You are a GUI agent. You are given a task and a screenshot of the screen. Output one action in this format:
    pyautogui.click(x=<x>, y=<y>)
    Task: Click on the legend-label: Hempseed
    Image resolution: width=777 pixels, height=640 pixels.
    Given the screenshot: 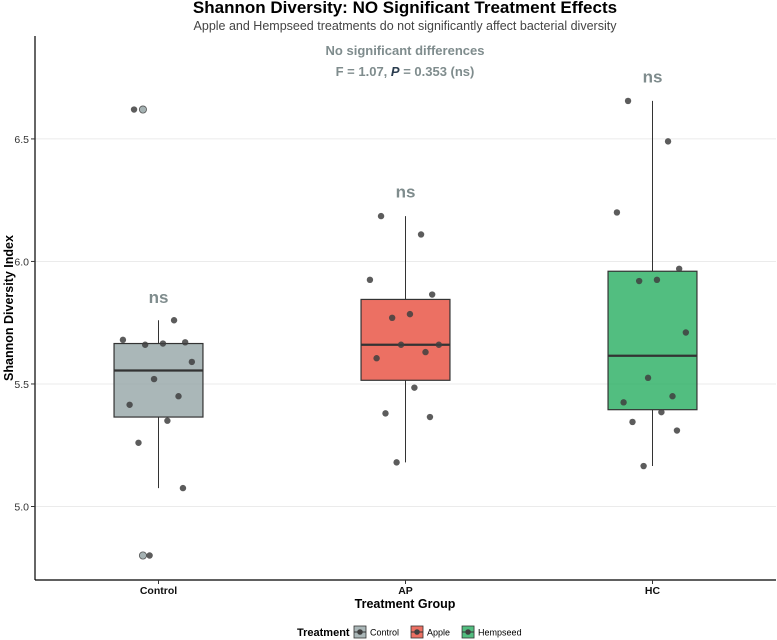 What is the action you would take?
    pyautogui.click(x=500, y=633)
    